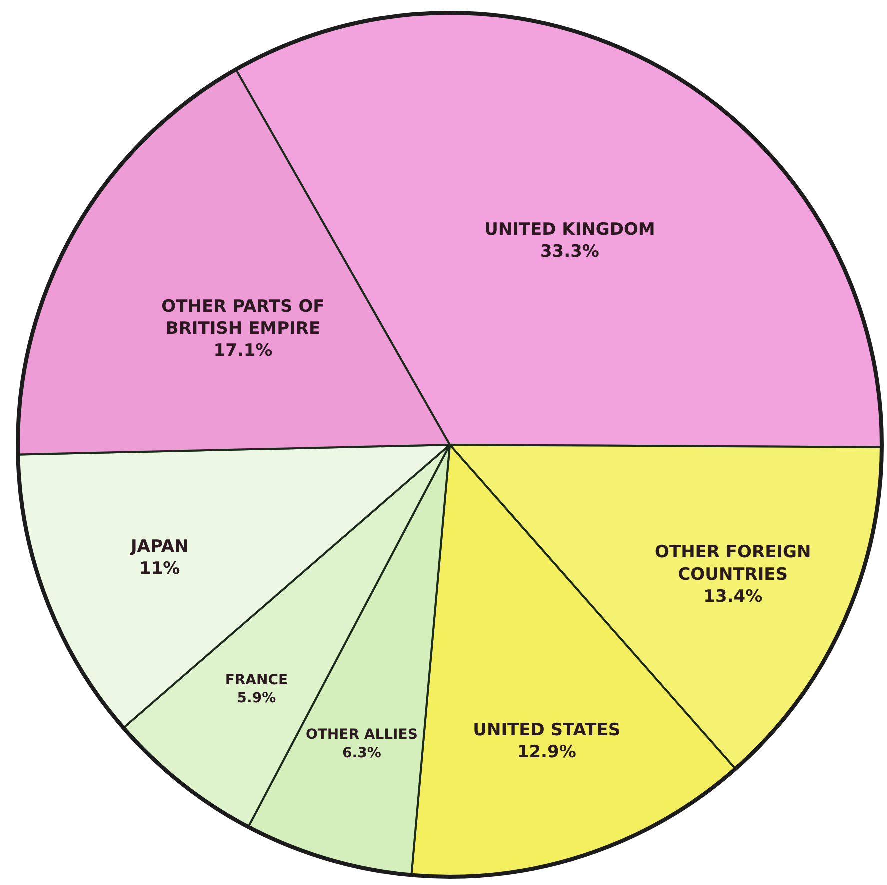 This screenshot has width=887, height=885. I want to click on slice-label: OTHER FOREIGN COUNTRIES, so click(733, 563).